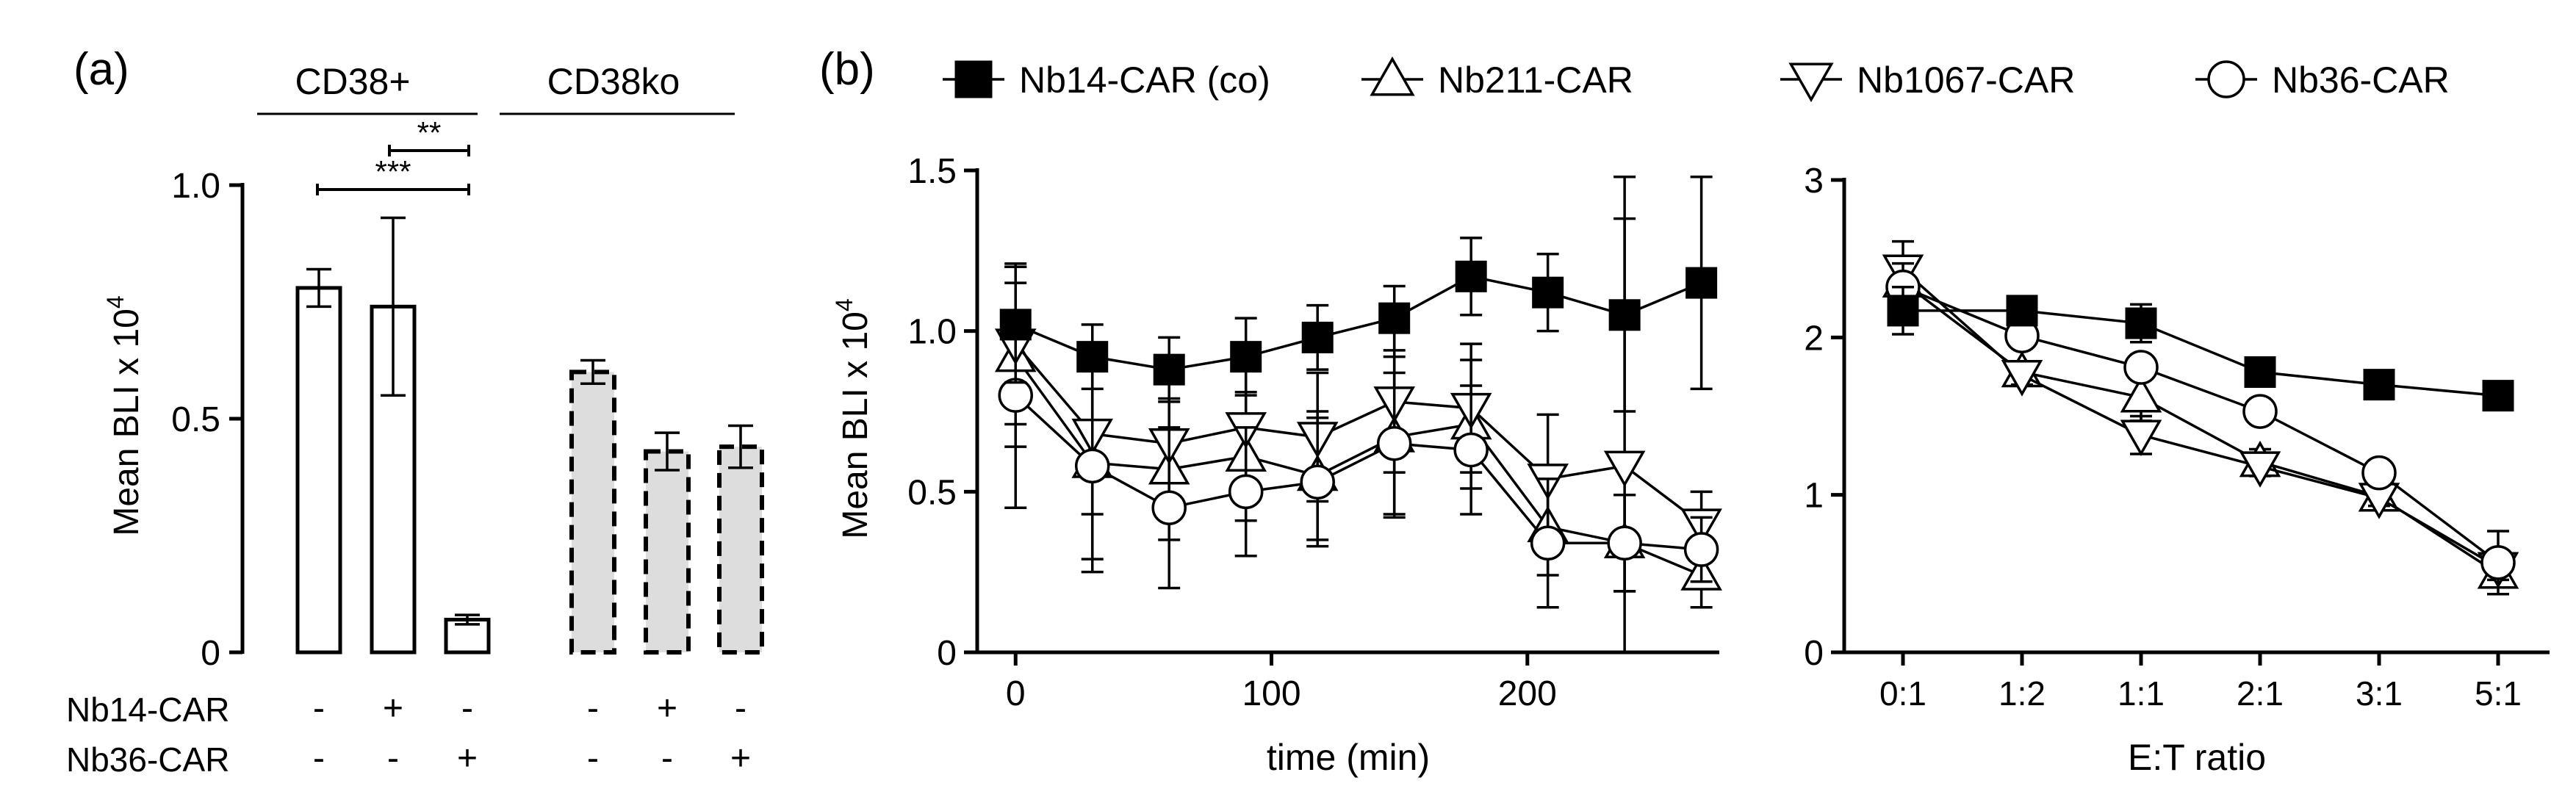 The height and width of the screenshot is (811, 2576). I want to click on row-label-nb14: Nb14-CAR, so click(147, 710).